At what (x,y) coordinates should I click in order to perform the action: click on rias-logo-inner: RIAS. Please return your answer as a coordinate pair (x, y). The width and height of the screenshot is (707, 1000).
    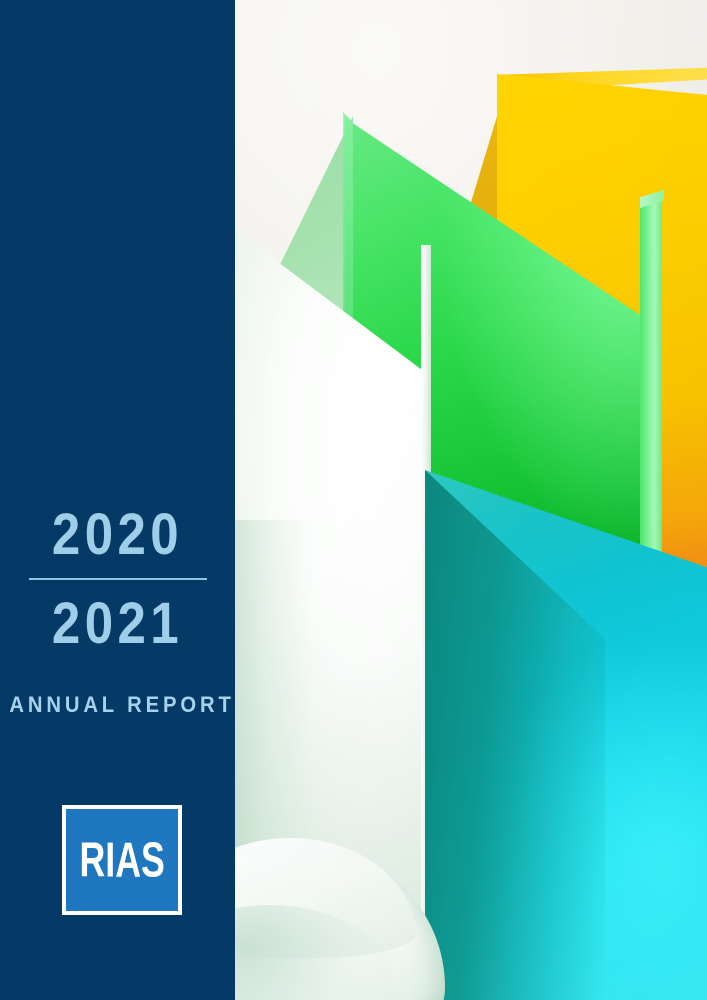
    Looking at the image, I should click on (122, 860).